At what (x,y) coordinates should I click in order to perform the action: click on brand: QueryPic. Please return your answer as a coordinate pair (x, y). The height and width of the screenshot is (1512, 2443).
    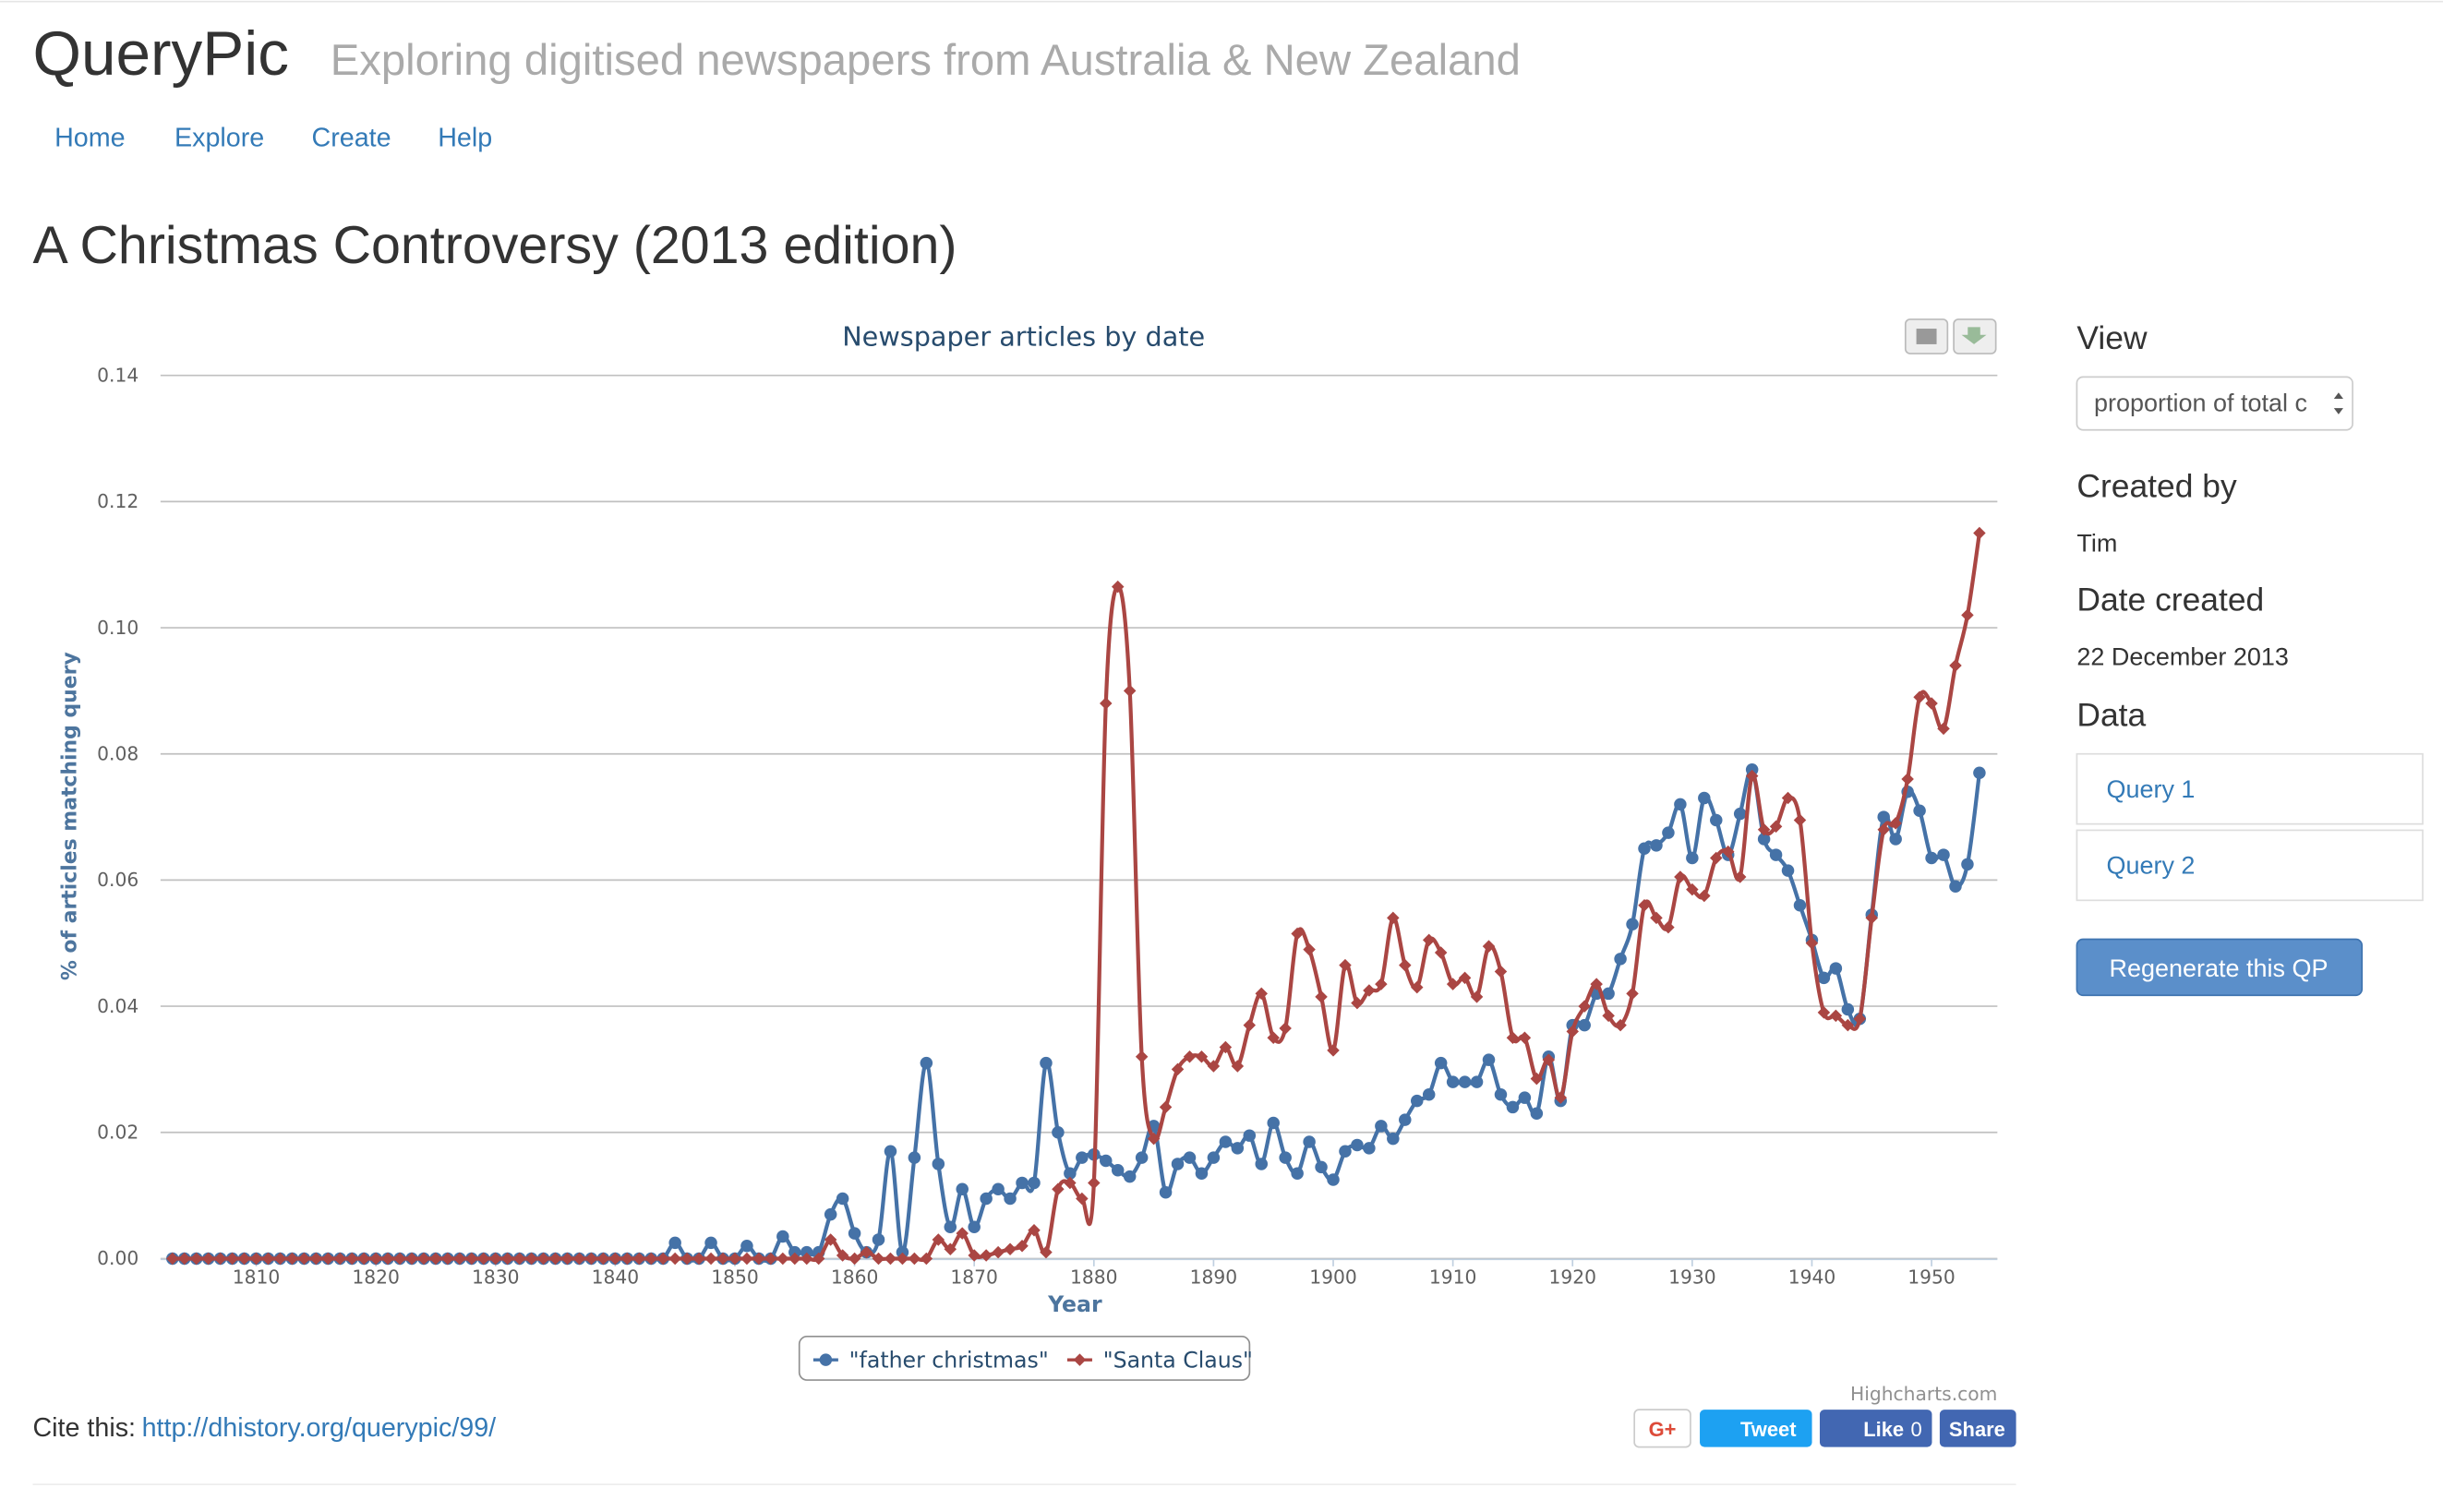
    Looking at the image, I should click on (160, 54).